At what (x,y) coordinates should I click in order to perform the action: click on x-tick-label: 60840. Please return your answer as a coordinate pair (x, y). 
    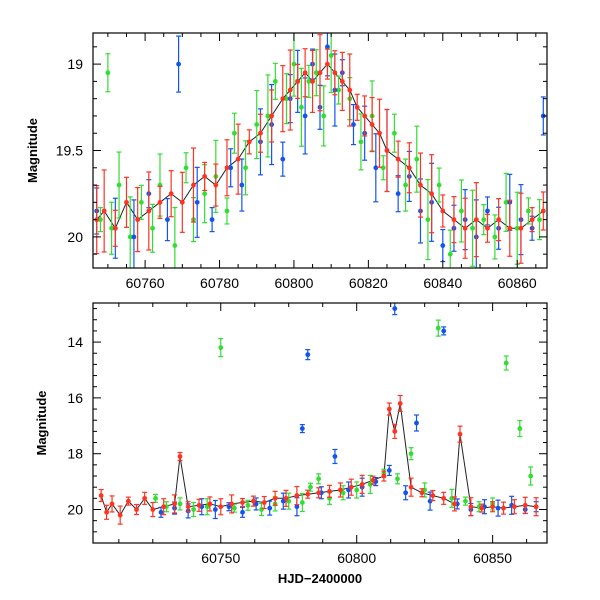
    Looking at the image, I should click on (442, 283).